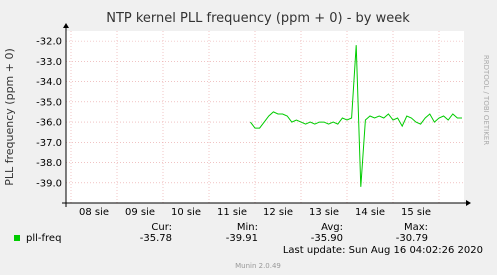  Describe the element at coordinates (232, 212) in the screenshot. I see `x-tick-label: 11 sie` at that location.